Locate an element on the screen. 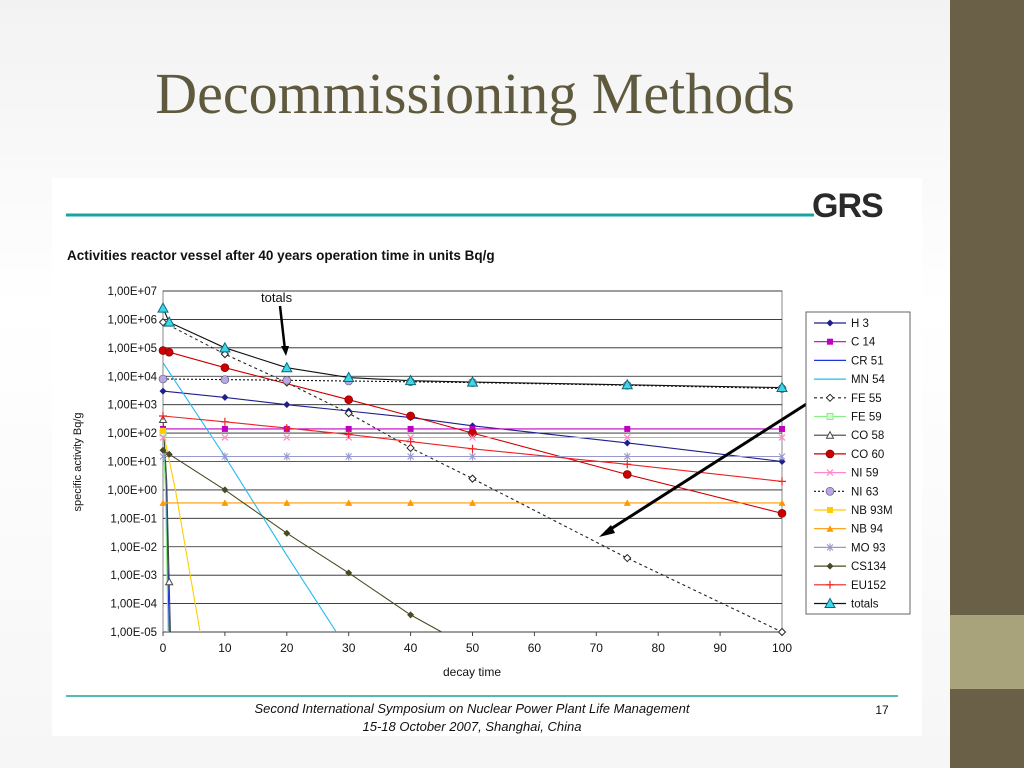 The width and height of the screenshot is (1024, 768). legend-label: FE 55 is located at coordinates (866, 399).